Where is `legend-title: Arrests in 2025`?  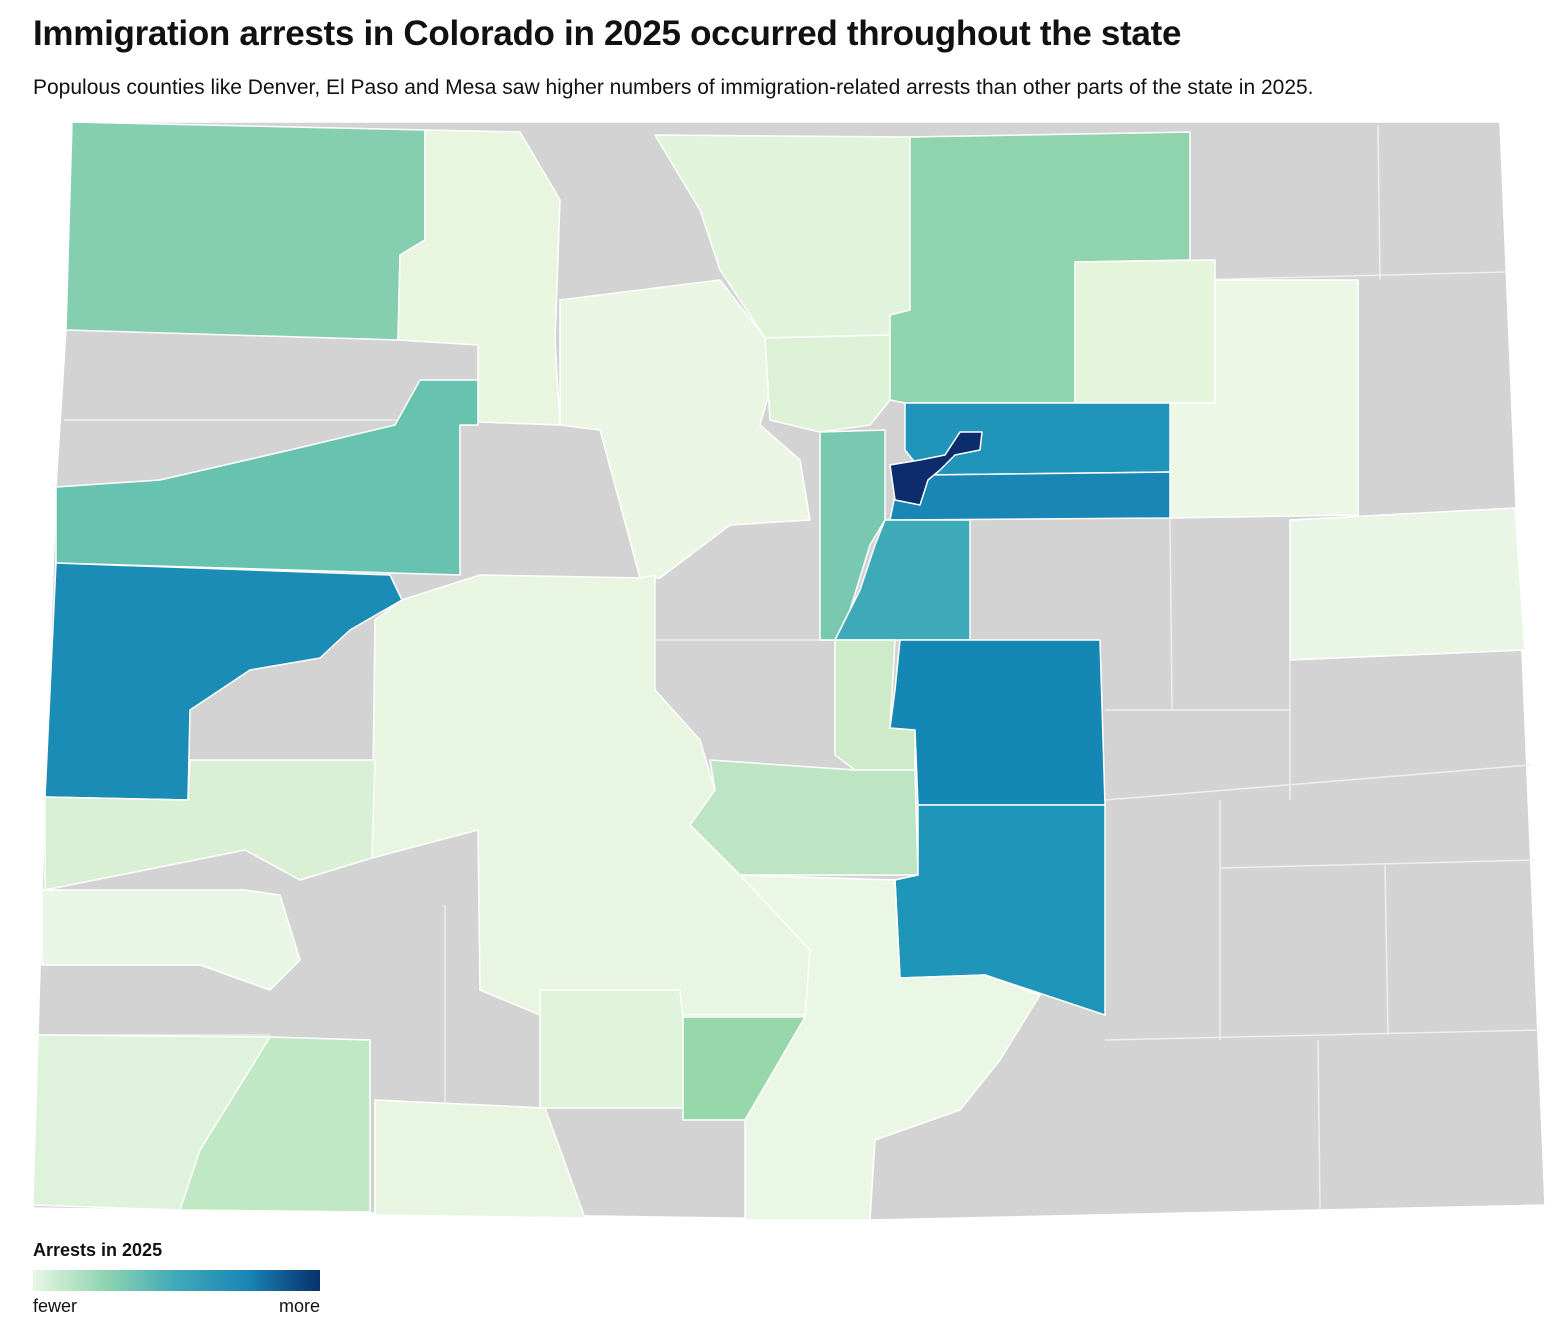 legend-title: Arrests in 2025 is located at coordinates (98, 1250).